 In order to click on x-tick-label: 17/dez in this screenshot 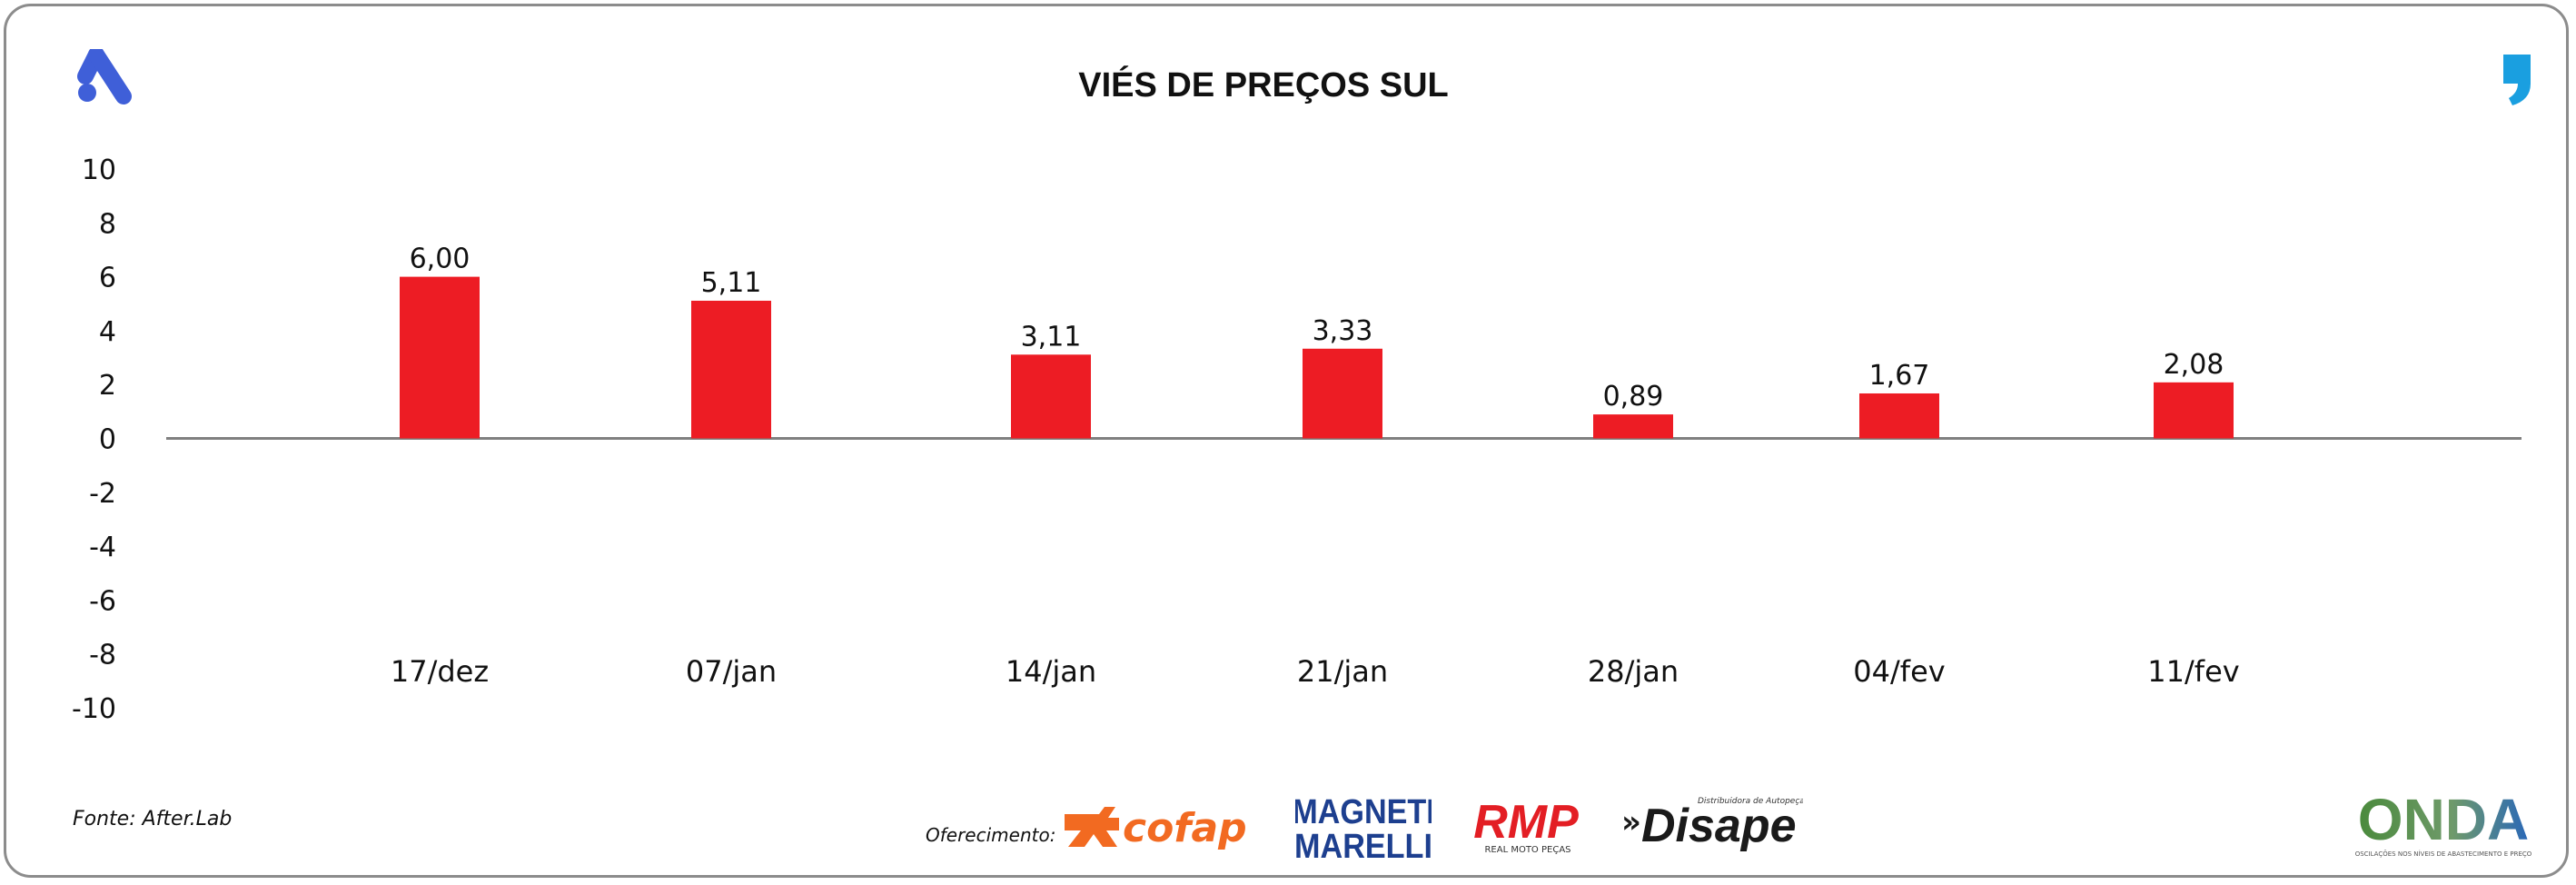, I will do `click(440, 671)`.